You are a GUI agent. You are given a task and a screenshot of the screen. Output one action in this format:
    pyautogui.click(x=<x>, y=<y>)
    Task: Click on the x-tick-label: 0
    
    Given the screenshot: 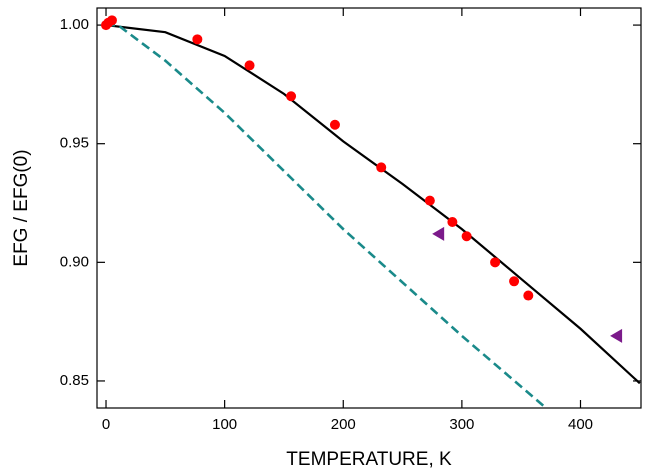 What is the action you would take?
    pyautogui.click(x=106, y=424)
    